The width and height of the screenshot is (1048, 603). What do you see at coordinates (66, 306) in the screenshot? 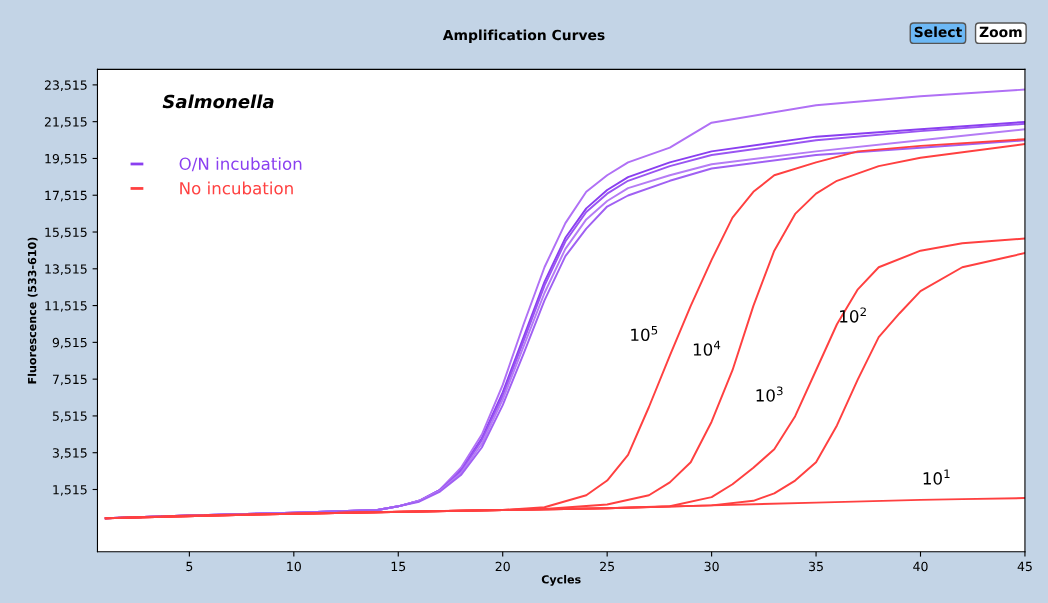
I see `y-tick-label: 11,515` at bounding box center [66, 306].